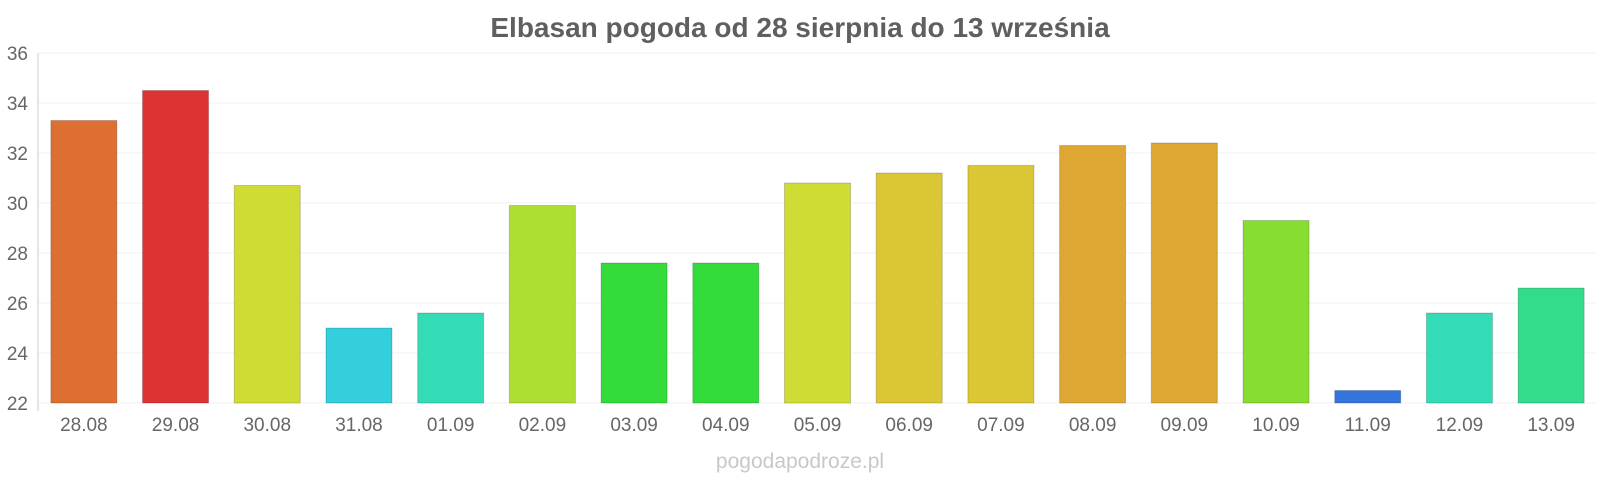  What do you see at coordinates (17, 404) in the screenshot?
I see `y-tick-label: 22` at bounding box center [17, 404].